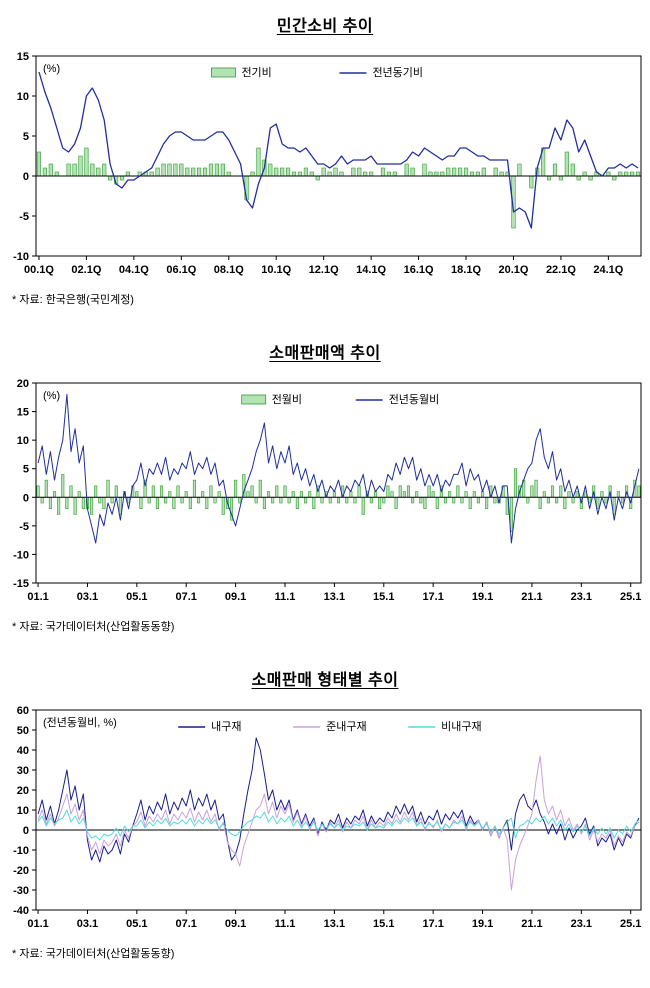 This screenshot has width=650, height=988. I want to click on y-tick-label: -30, so click(21, 891).